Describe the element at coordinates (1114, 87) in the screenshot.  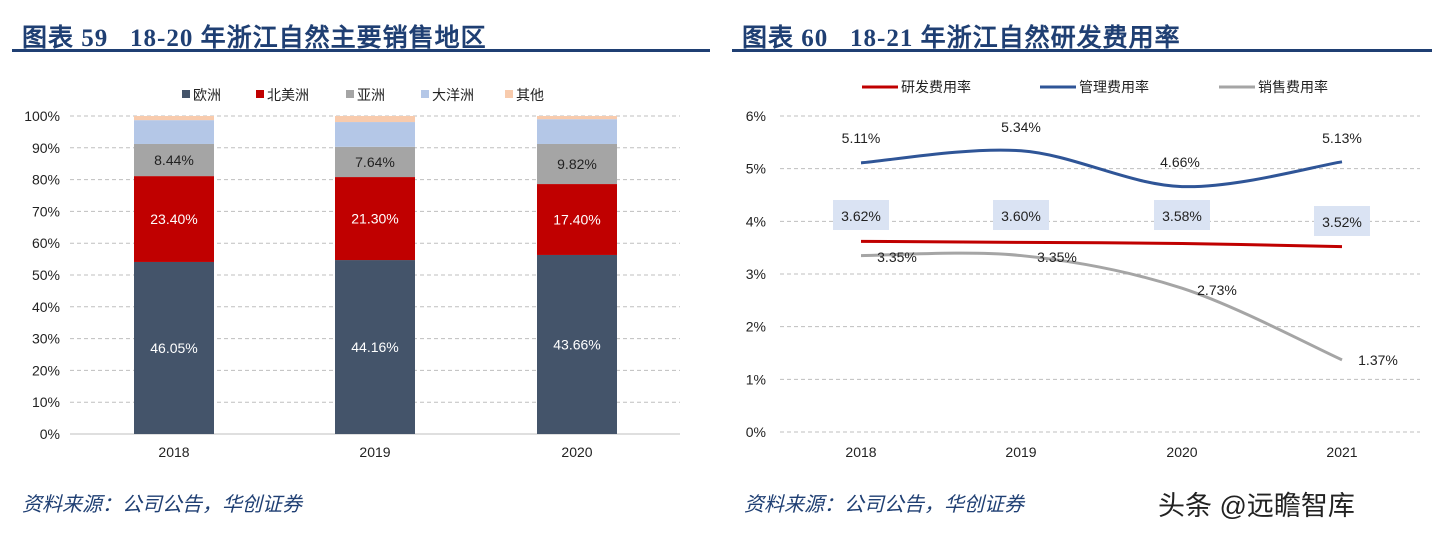
I see `legend-label: 管理费用率` at that location.